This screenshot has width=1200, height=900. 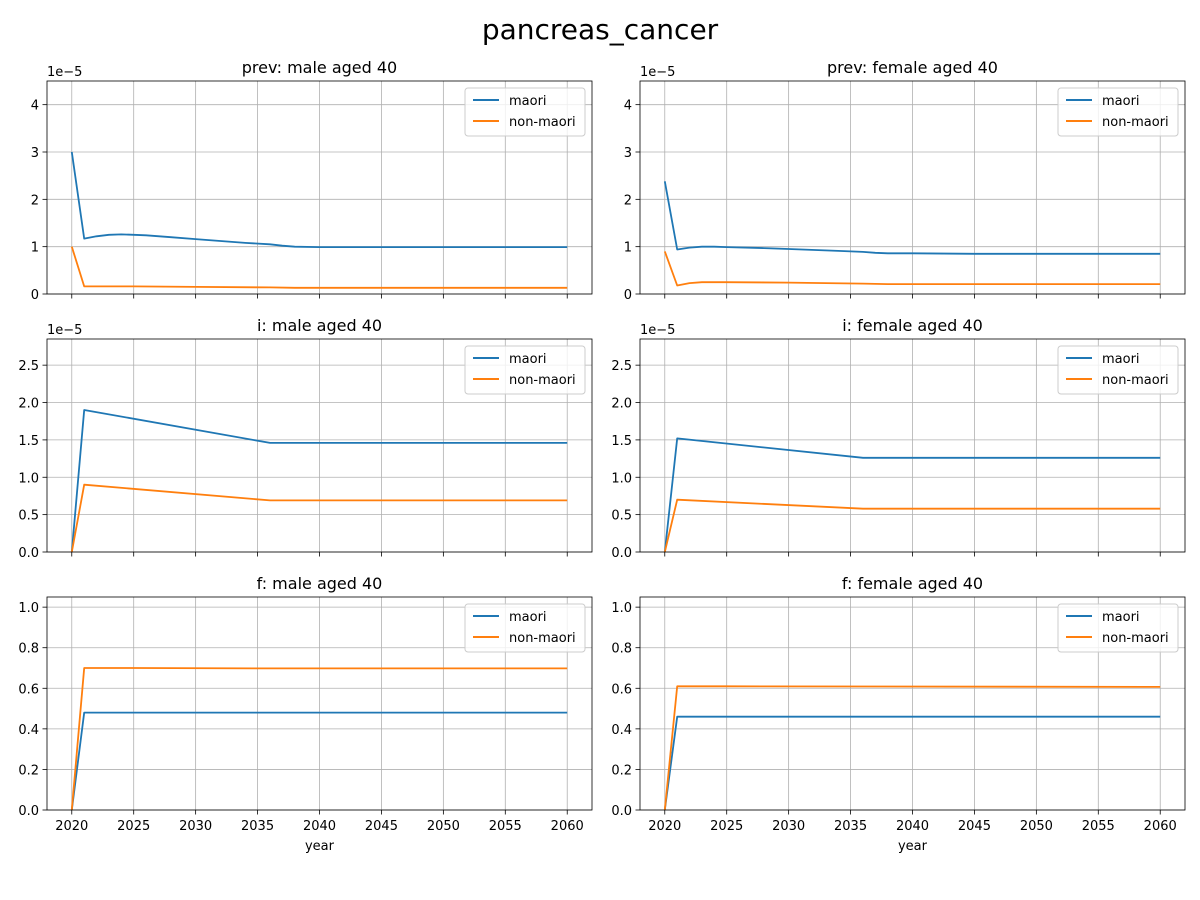 What do you see at coordinates (621, 770) in the screenshot?
I see `y-tick-label: 0.2` at bounding box center [621, 770].